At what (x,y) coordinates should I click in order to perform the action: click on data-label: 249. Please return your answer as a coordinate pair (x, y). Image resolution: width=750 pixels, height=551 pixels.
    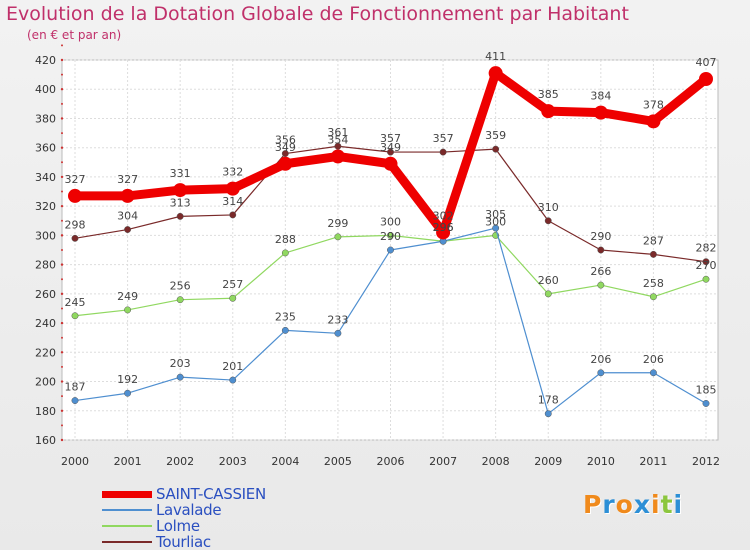
    Looking at the image, I should click on (127, 296).